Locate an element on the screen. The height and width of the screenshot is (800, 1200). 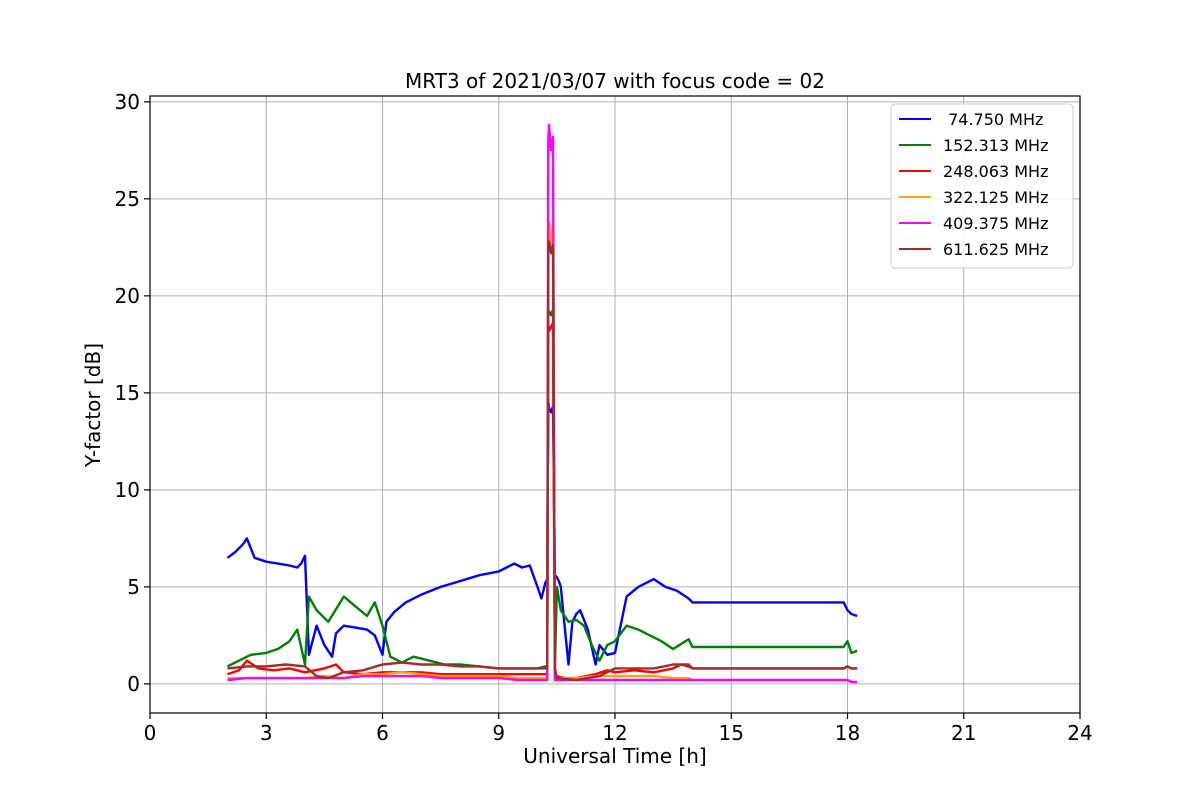
x-tick-label: 0 is located at coordinates (150, 733).